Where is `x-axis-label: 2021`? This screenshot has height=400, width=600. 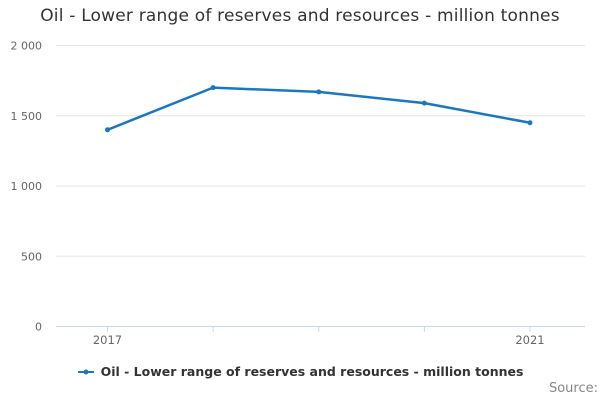
x-axis-label: 2021 is located at coordinates (529, 340).